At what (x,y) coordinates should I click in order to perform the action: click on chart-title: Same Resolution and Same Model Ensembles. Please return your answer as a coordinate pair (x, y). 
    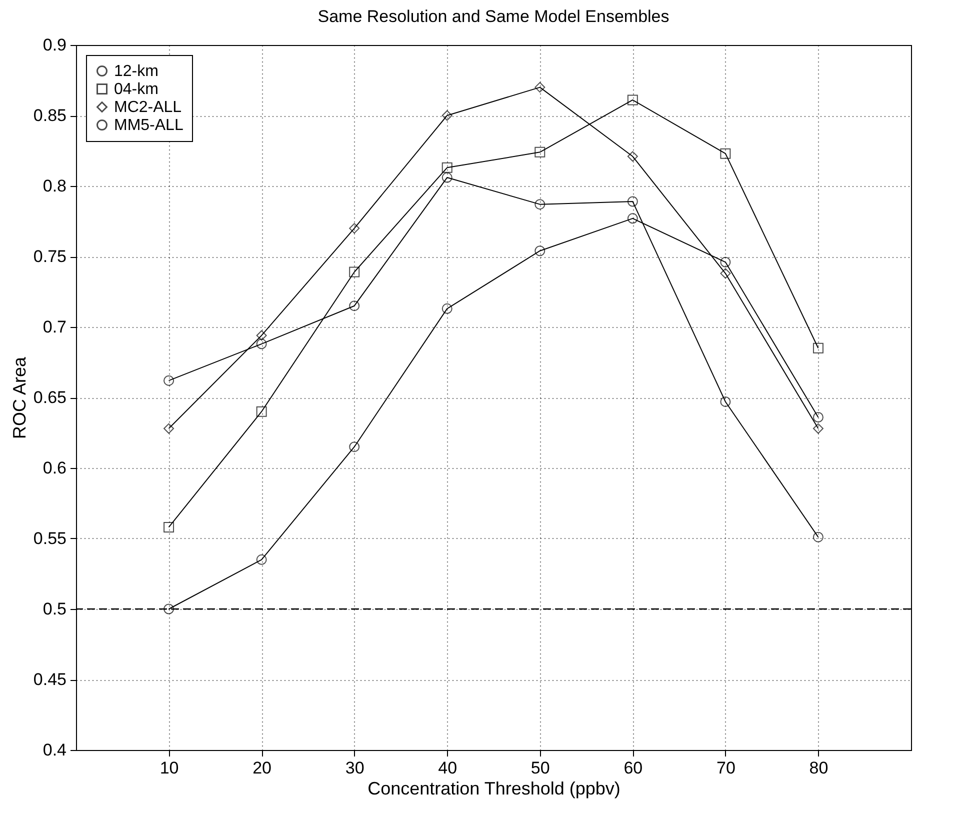
    Looking at the image, I should click on (494, 16).